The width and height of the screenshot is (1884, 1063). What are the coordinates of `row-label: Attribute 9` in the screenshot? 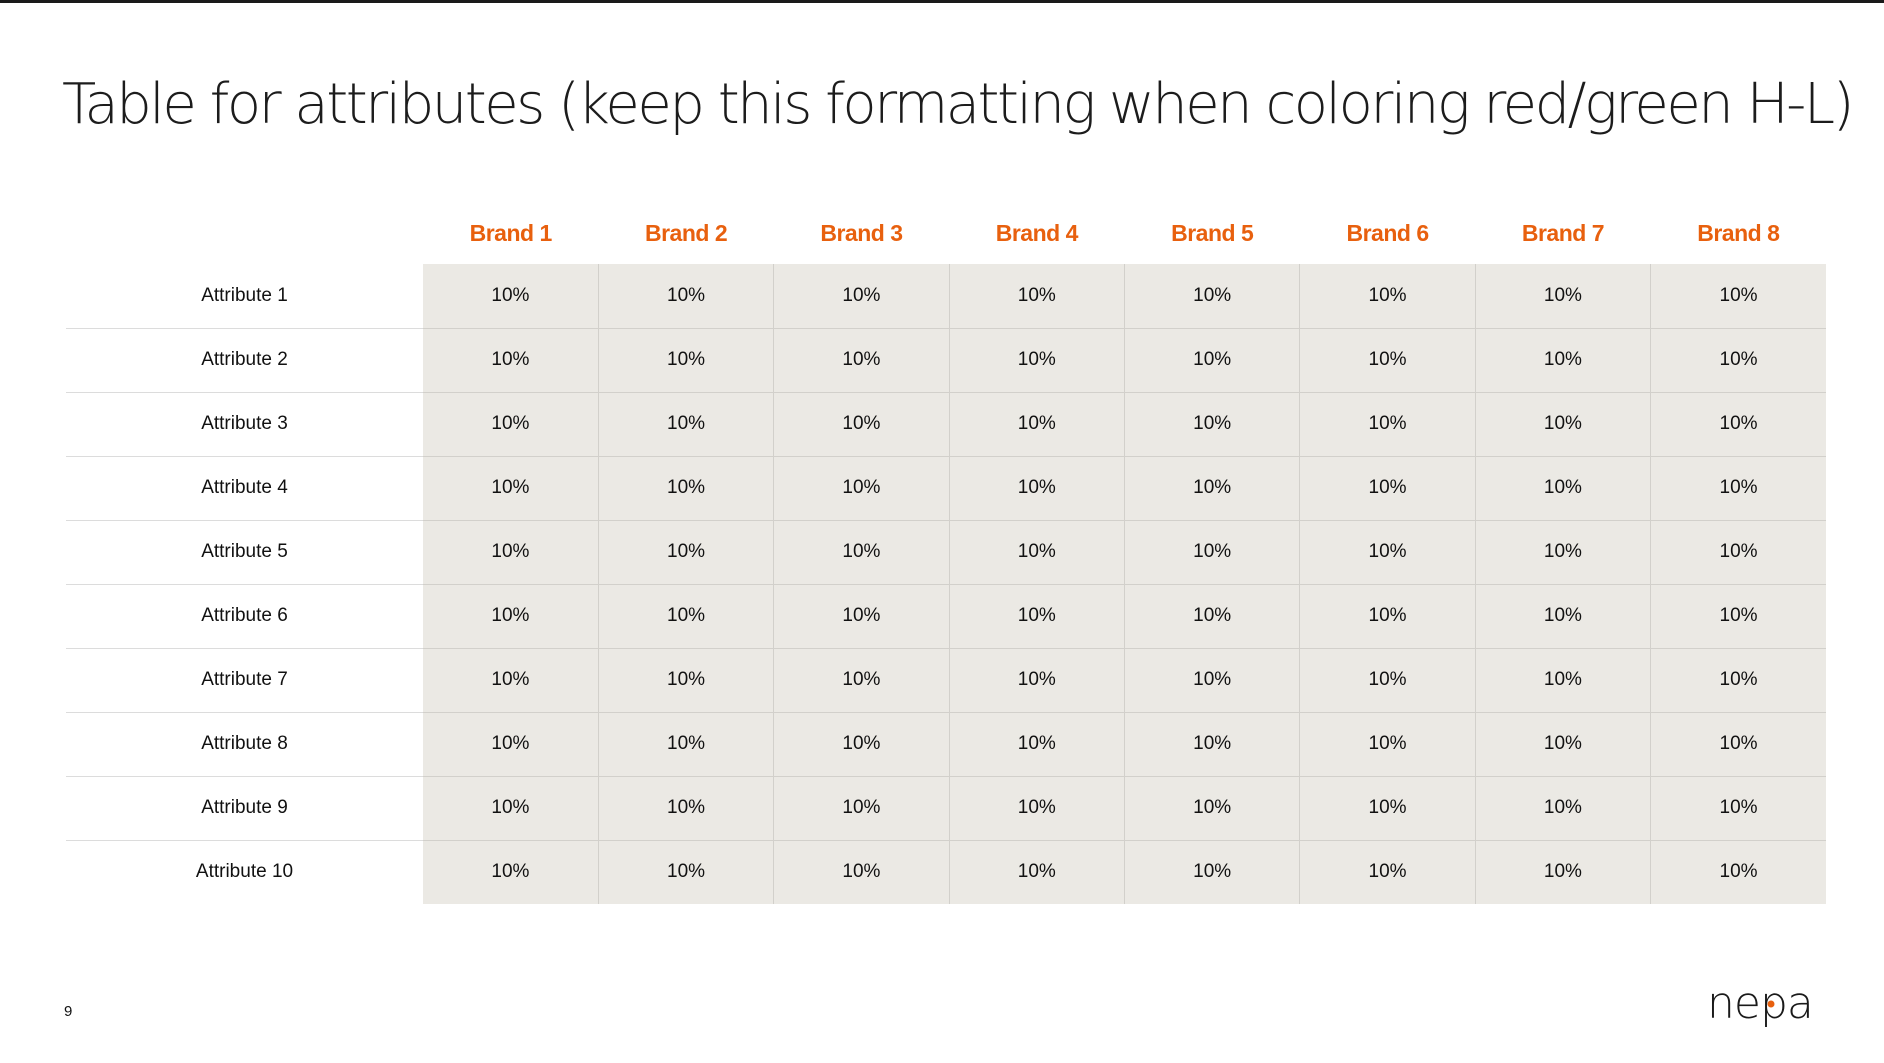 It's located at (244, 808).